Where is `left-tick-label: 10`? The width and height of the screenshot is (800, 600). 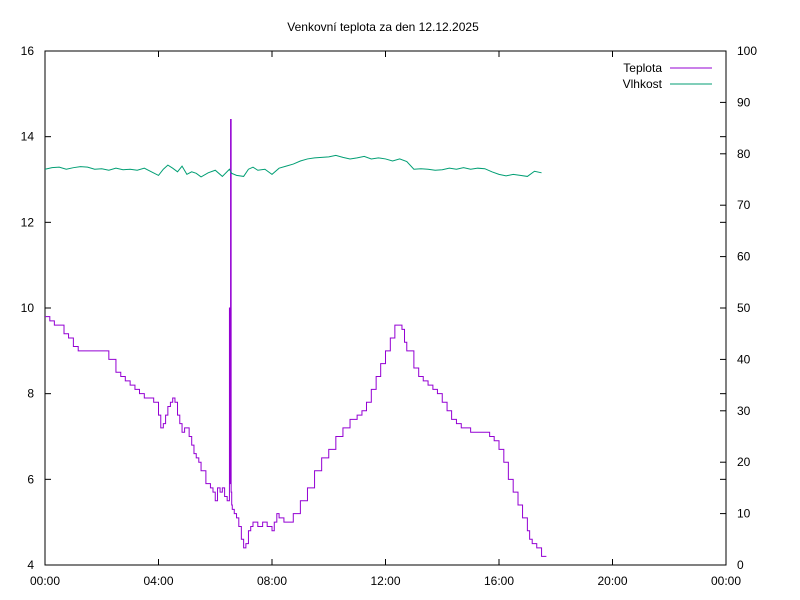
left-tick-label: 10 is located at coordinates (28, 308).